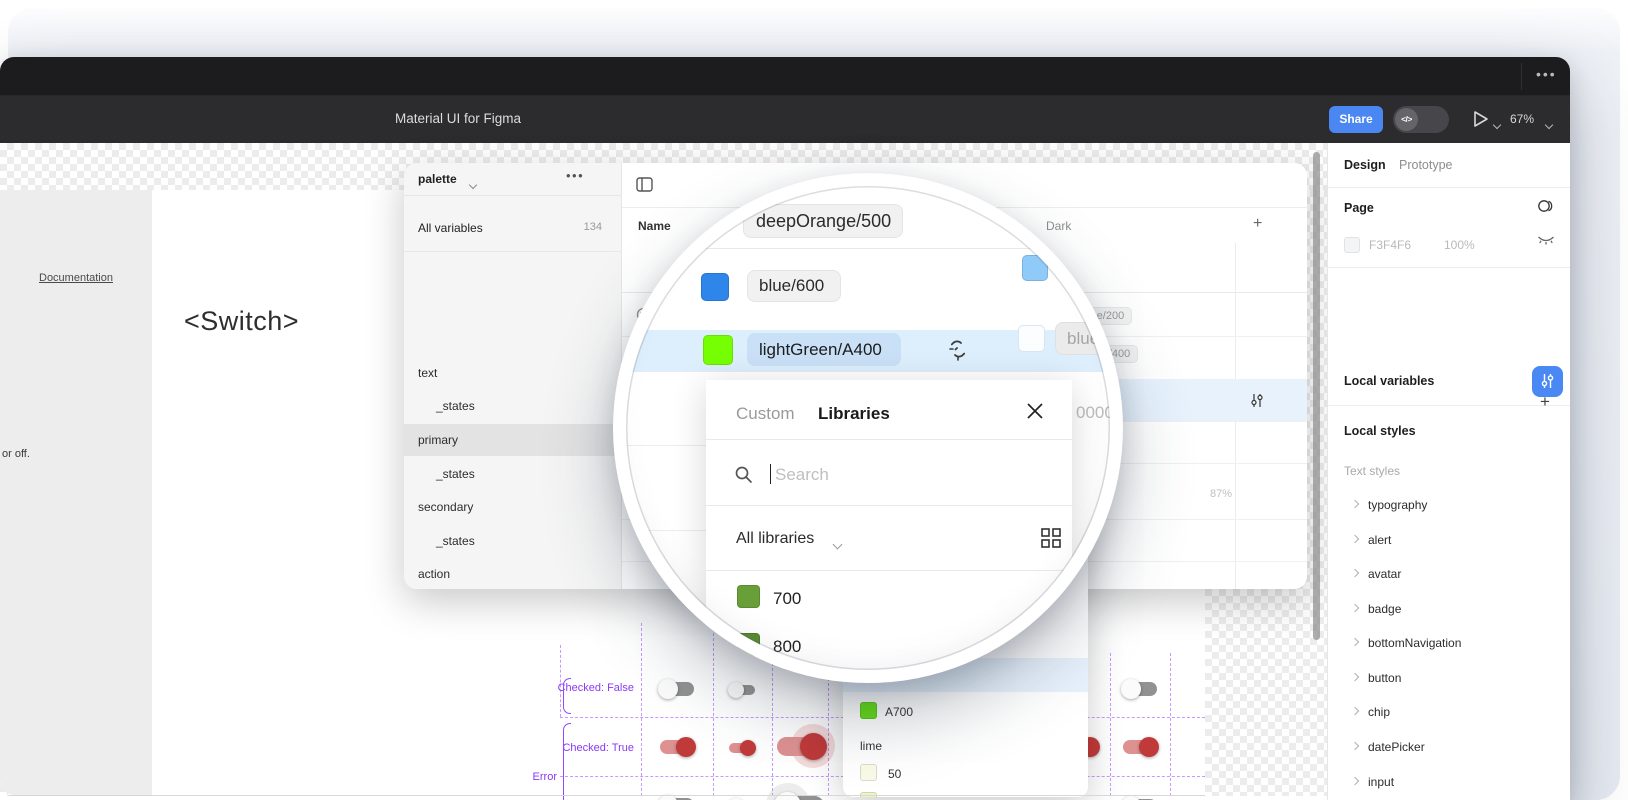 This screenshot has width=1628, height=800. Describe the element at coordinates (1497, 124) in the screenshot. I see `present-chevron-icon` at that location.